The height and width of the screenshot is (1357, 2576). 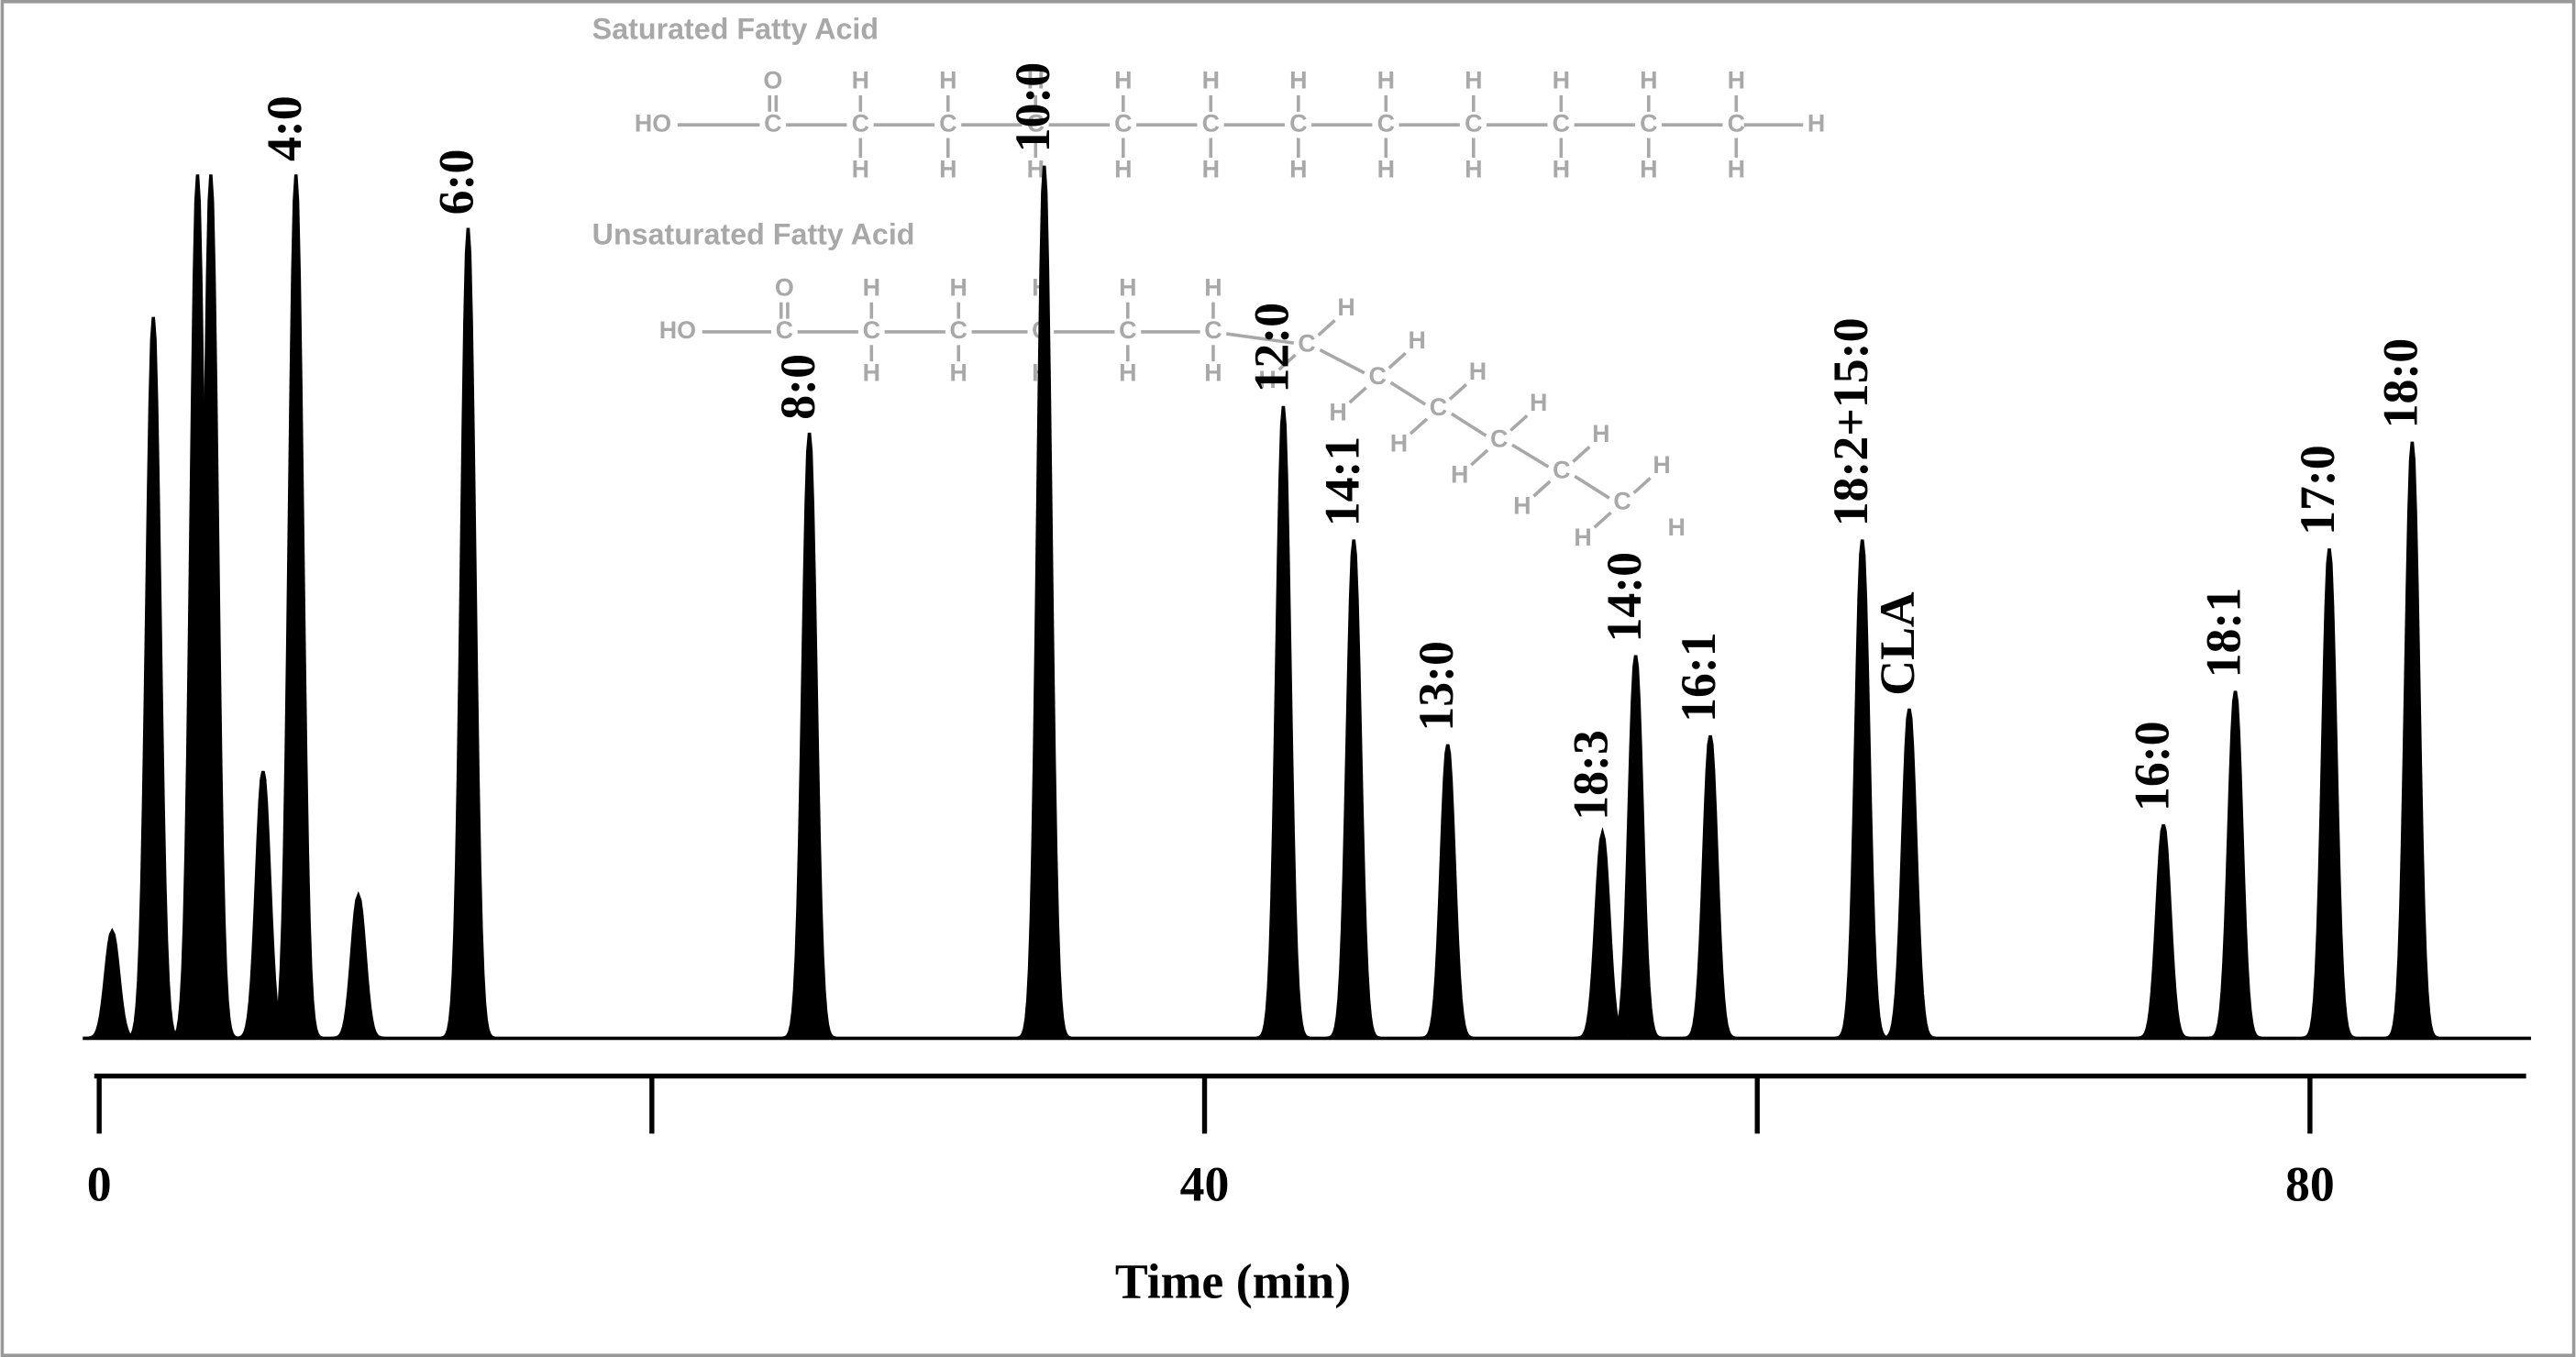 I want to click on peak-label: 18:1, so click(x=2223, y=633).